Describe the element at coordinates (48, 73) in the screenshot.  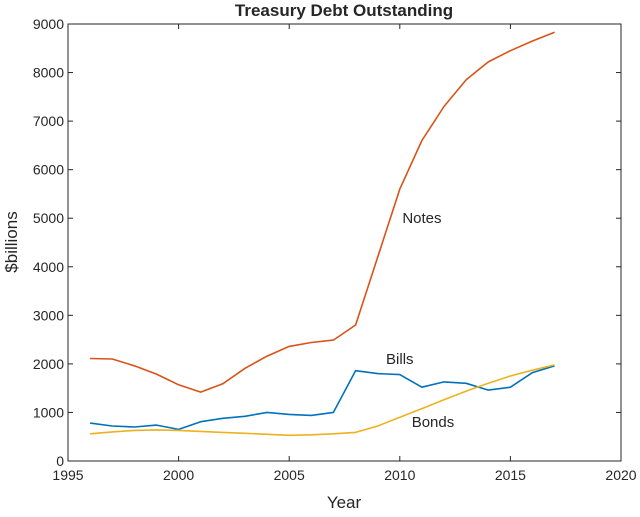
I see `y-tick-label: 8000` at that location.